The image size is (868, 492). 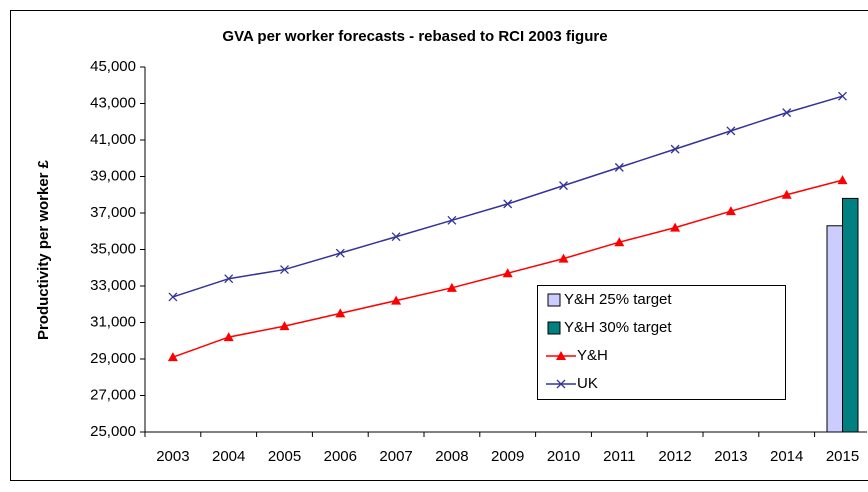 I want to click on y-tick-label: 39,000, so click(x=113, y=175).